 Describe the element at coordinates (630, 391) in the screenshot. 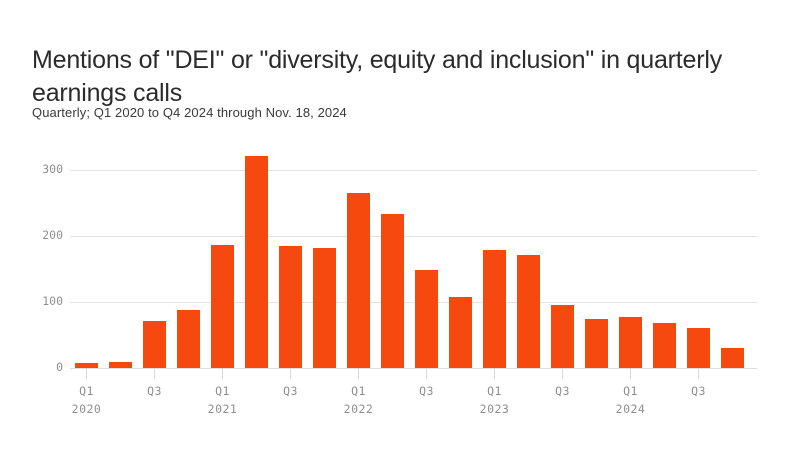

I see `x-tick-label-16: Q1` at that location.